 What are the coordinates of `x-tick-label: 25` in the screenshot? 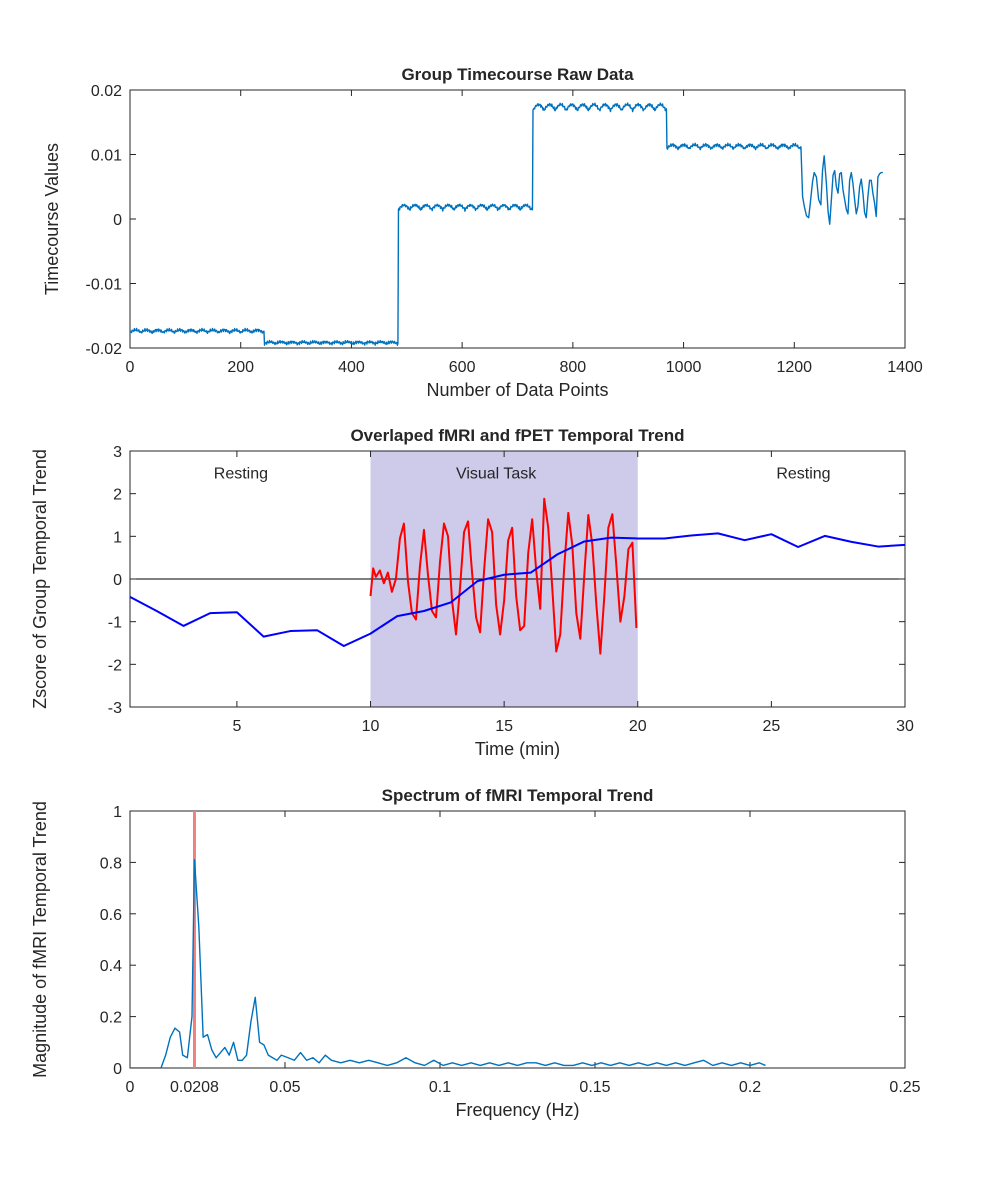 It's located at (771, 726).